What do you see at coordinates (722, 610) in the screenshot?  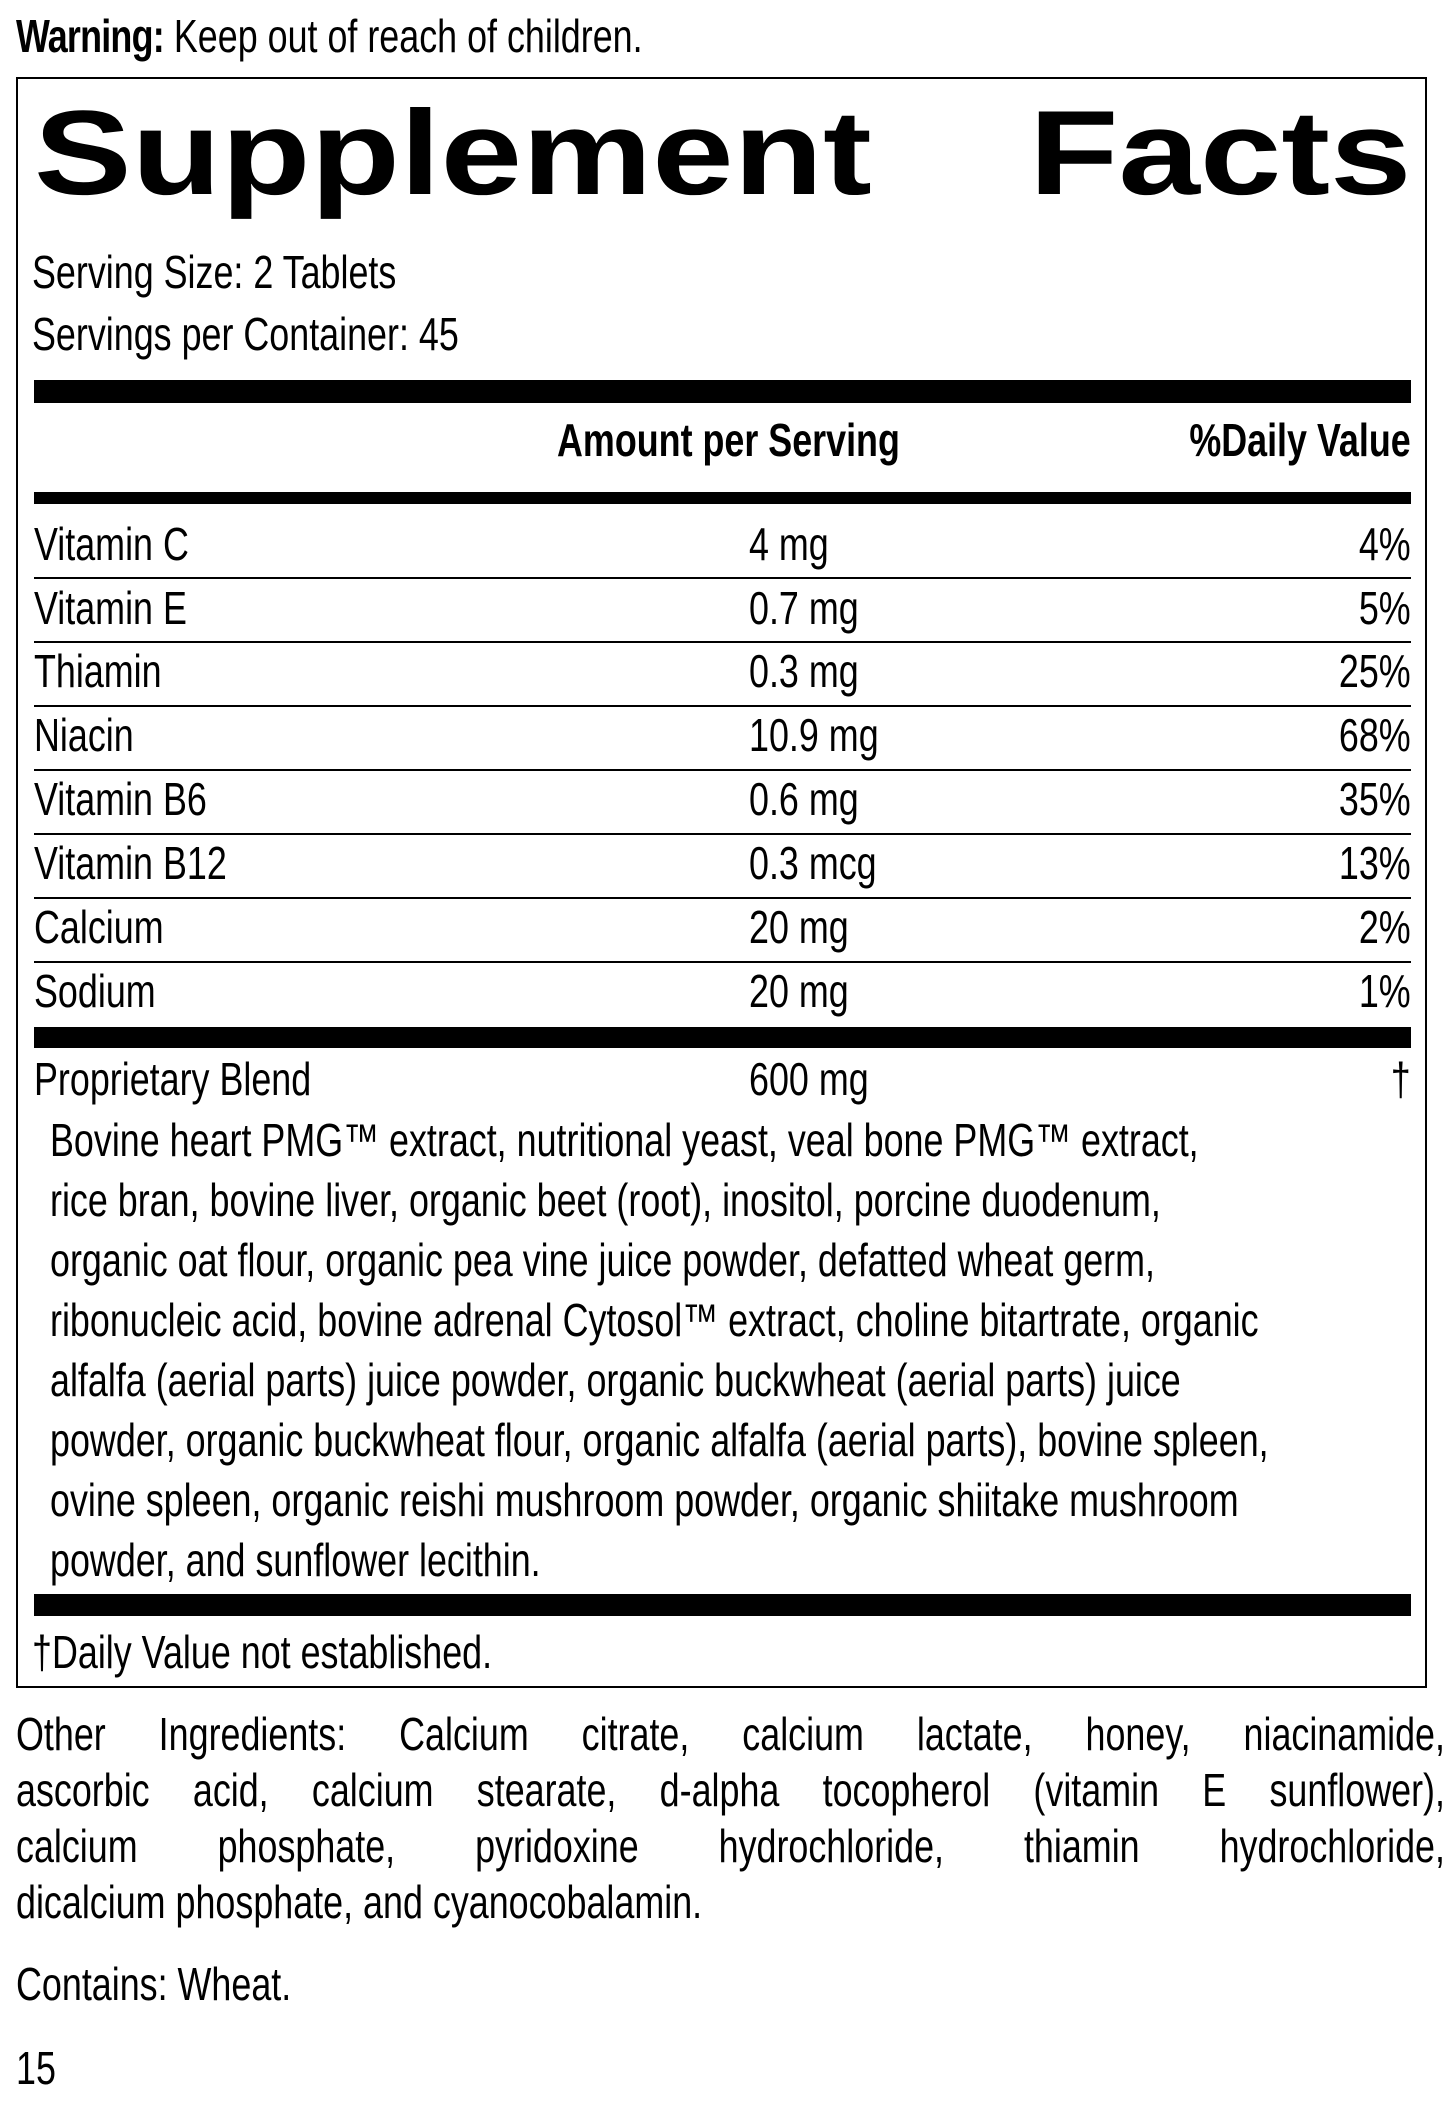 I see `nutrient-row: Vitamin E 0.7 mg 5%` at bounding box center [722, 610].